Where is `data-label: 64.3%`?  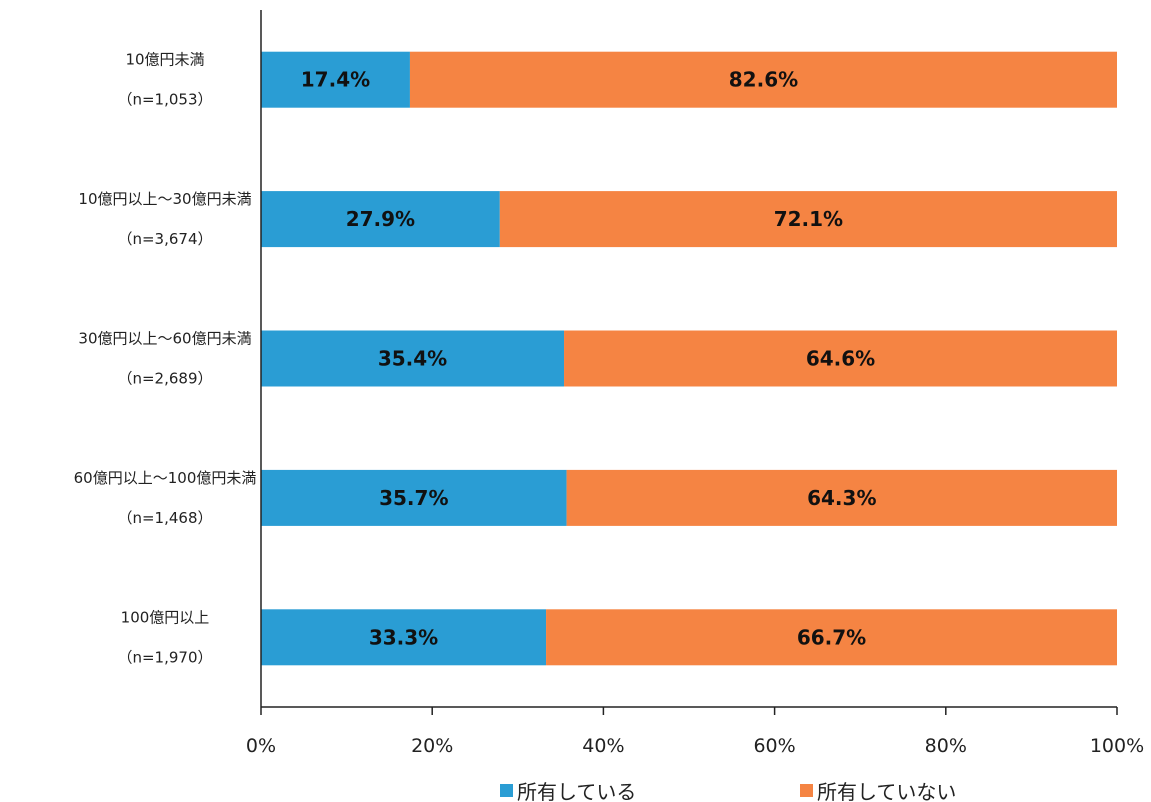
data-label: 64.3% is located at coordinates (841, 498).